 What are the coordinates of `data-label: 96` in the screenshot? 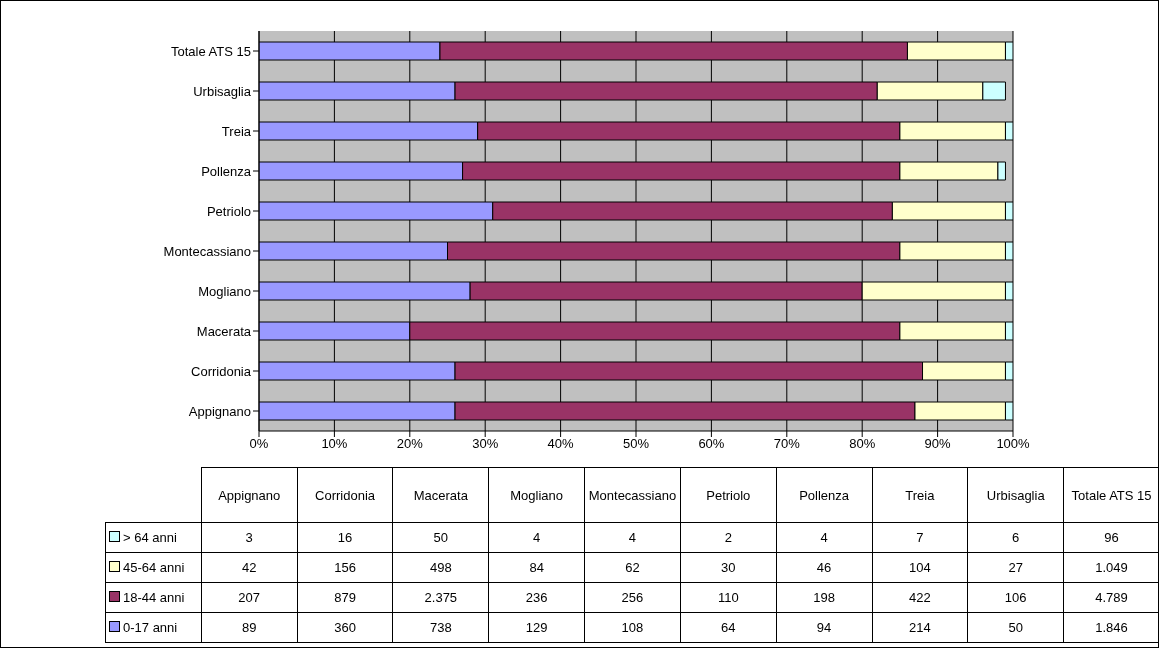 It's located at (1111, 537).